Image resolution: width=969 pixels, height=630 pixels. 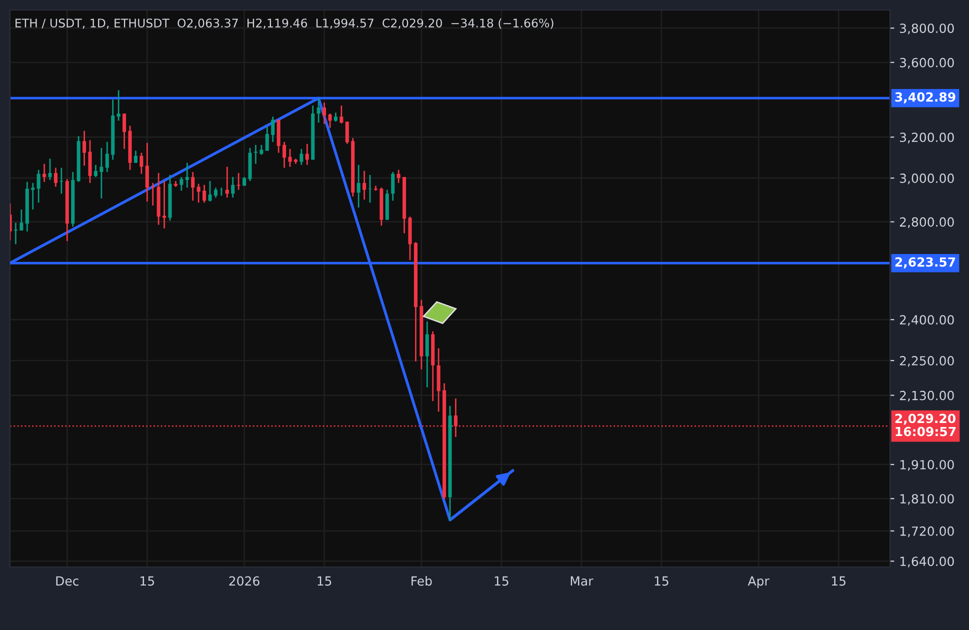 What do you see at coordinates (927, 396) in the screenshot?
I see `y-tick-label: 2,130.00` at bounding box center [927, 396].